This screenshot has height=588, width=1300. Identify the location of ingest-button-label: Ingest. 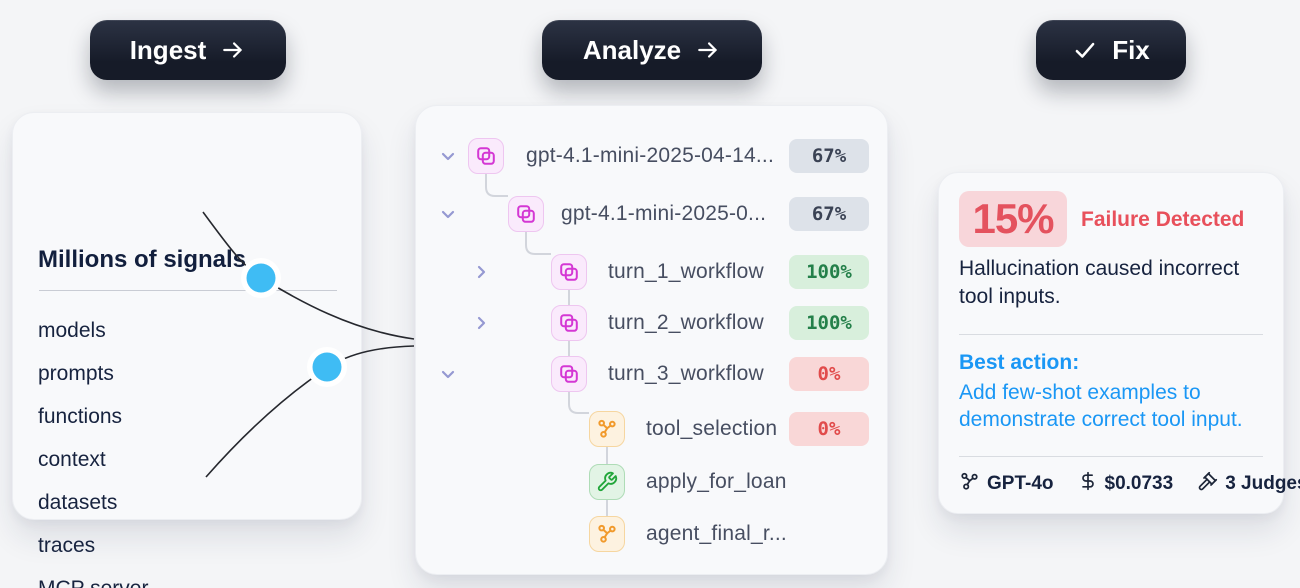
(168, 49).